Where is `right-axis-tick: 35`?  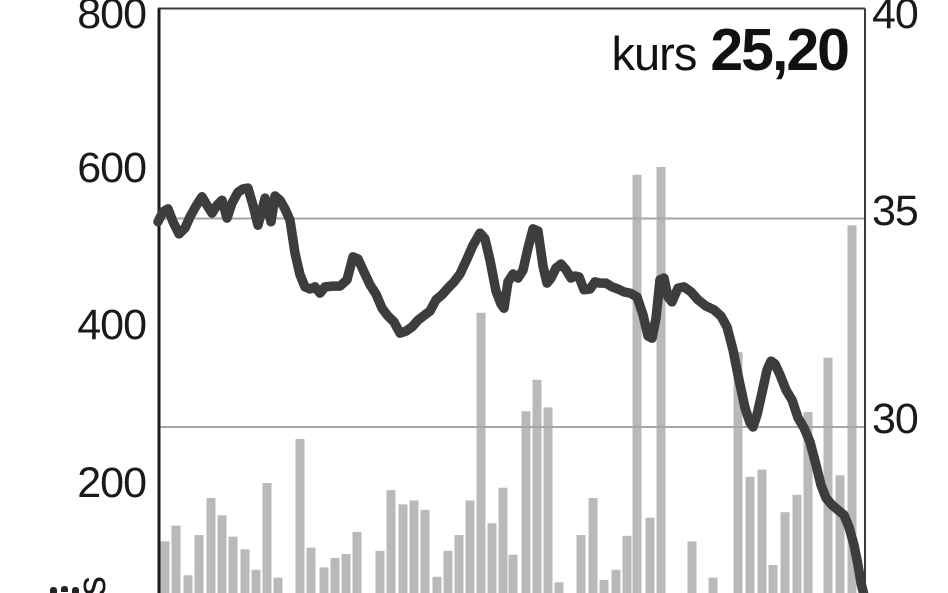
right-axis-tick: 35 is located at coordinates (895, 210).